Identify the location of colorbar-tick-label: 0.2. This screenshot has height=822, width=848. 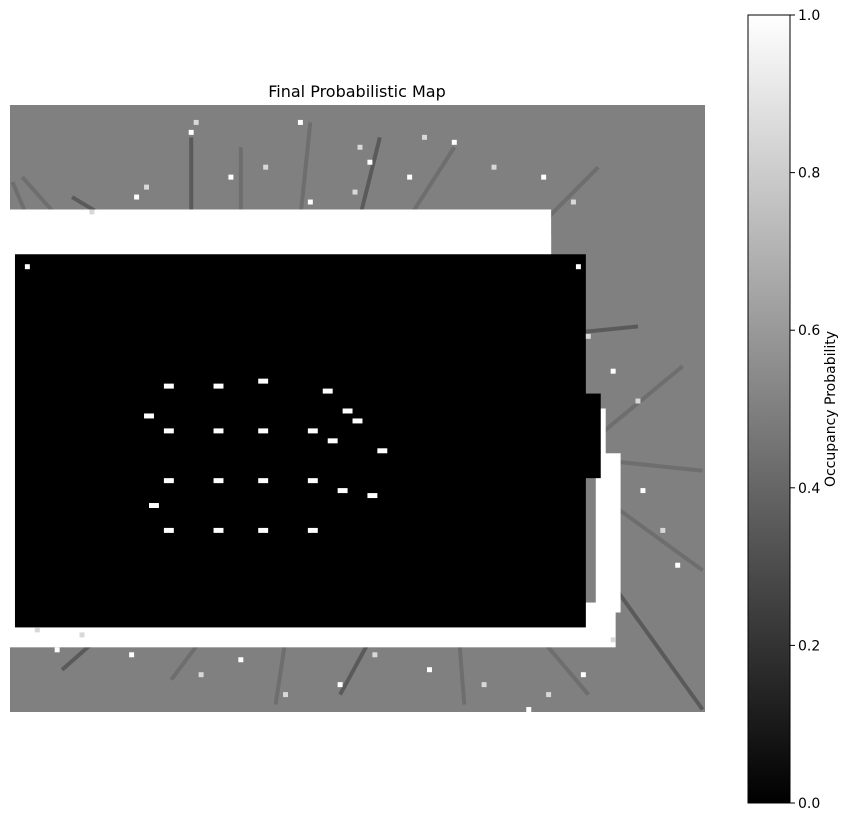
(809, 646).